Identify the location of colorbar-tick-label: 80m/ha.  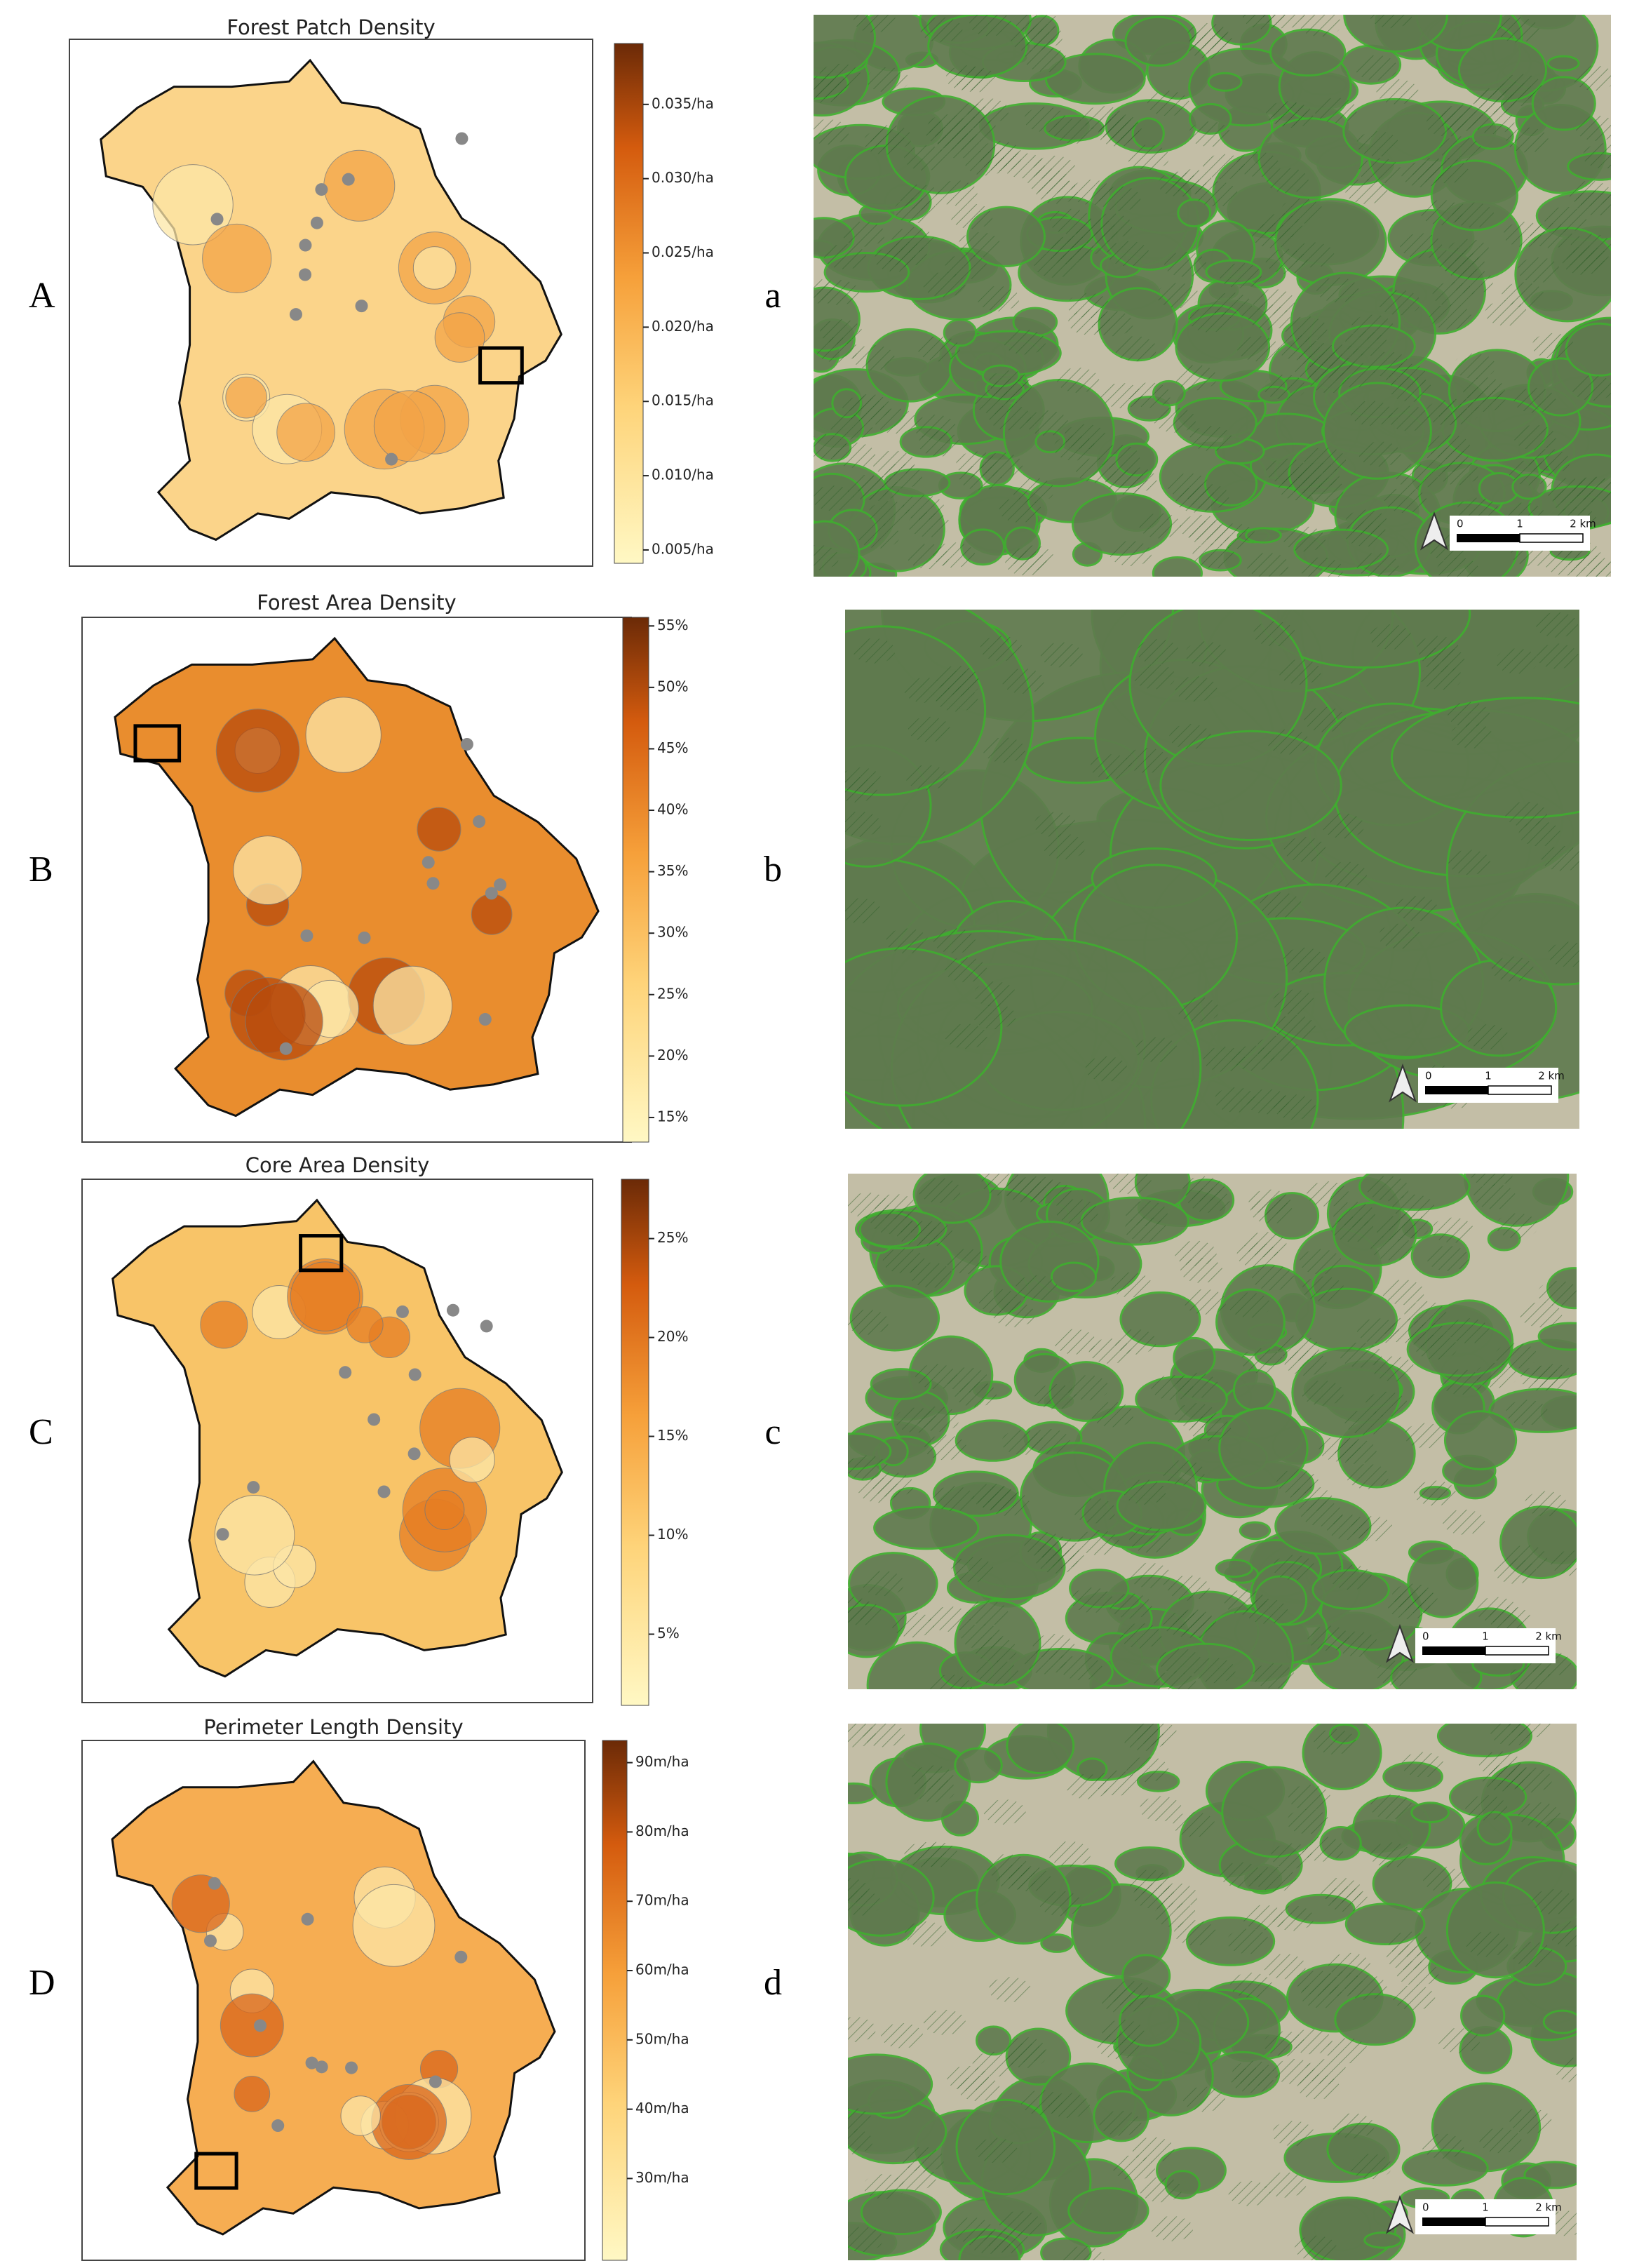
(662, 1831).